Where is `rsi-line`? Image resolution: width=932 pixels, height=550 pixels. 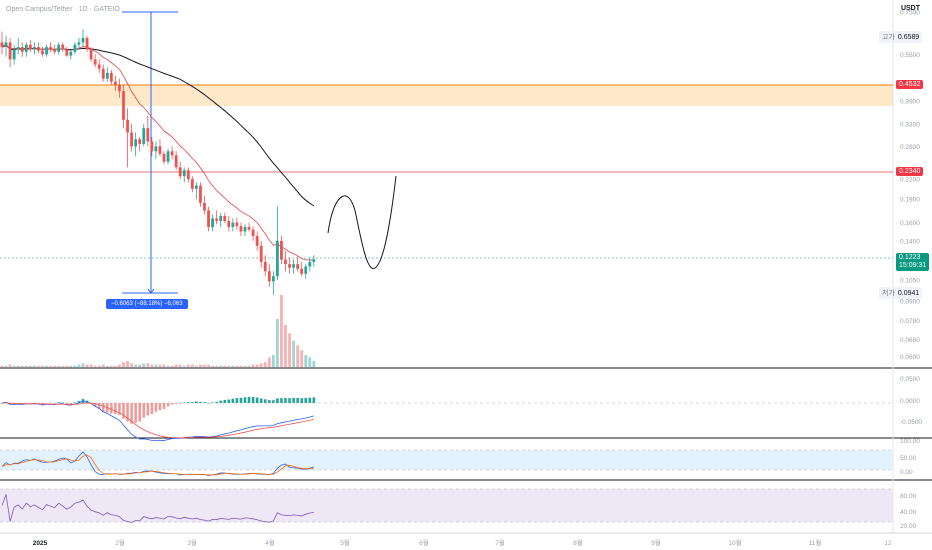 rsi-line is located at coordinates (157, 508).